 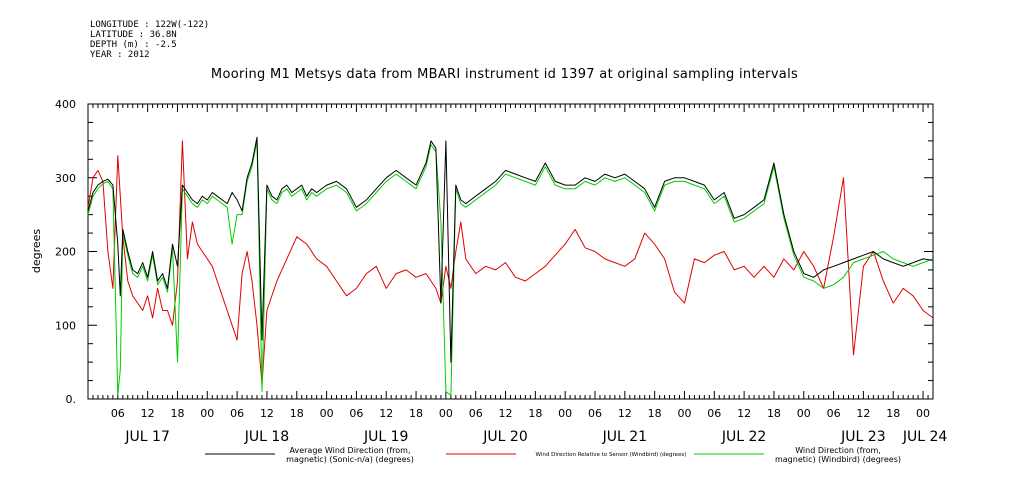 What do you see at coordinates (350, 459) in the screenshot?
I see `legend-label-0: magnetic) (Sonic-n/a) (degrees)` at bounding box center [350, 459].